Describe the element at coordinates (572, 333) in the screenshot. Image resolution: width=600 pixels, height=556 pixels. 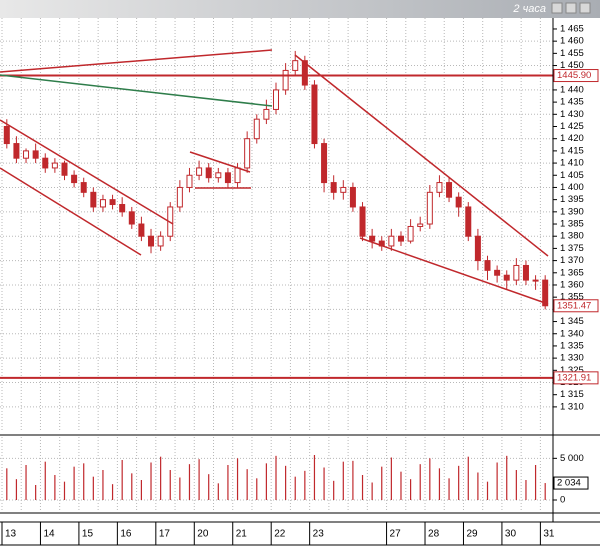
I see `y-tick-label: 1 340` at that location.